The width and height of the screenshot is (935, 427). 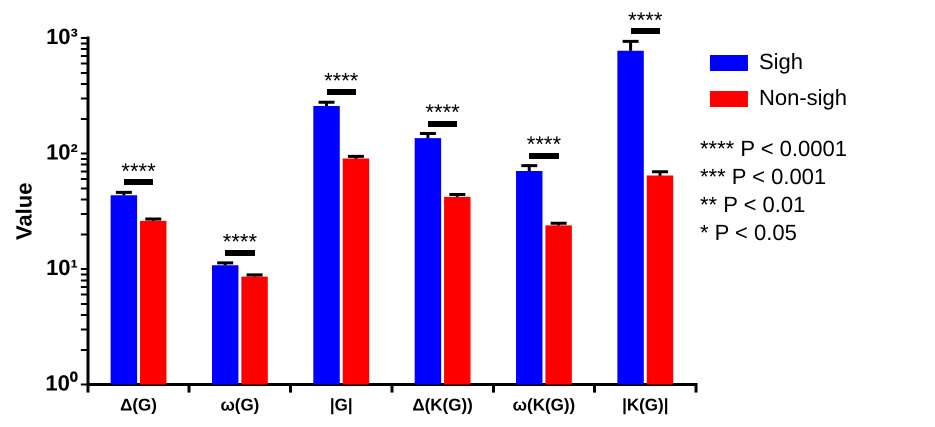 What do you see at coordinates (62, 37) in the screenshot?
I see `y-tick-label: 10³` at bounding box center [62, 37].